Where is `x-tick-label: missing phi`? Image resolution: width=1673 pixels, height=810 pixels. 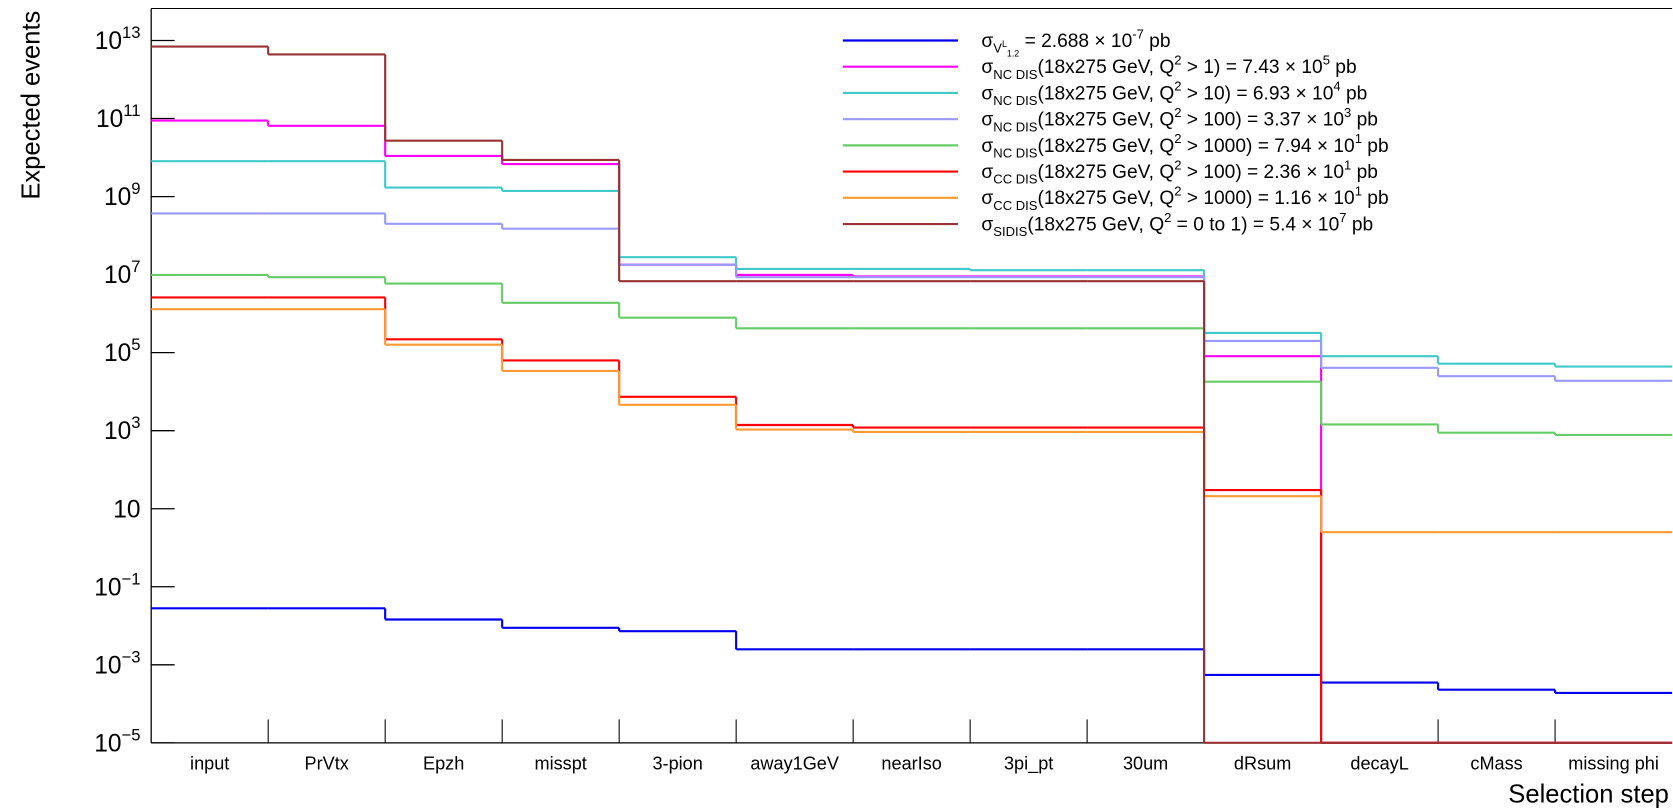
x-tick-label: missing phi is located at coordinates (1613, 764).